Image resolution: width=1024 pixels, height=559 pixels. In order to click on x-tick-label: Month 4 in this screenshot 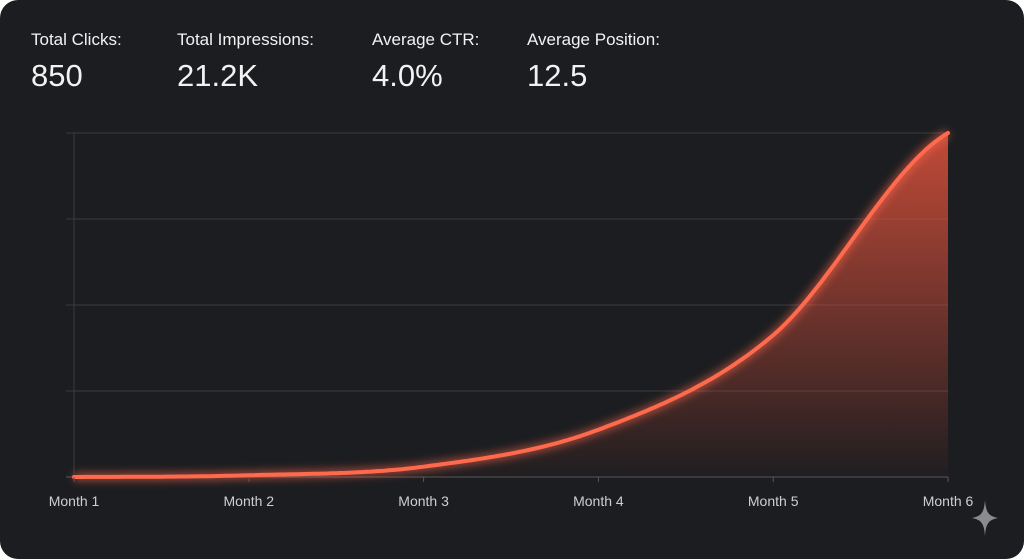, I will do `click(598, 501)`.